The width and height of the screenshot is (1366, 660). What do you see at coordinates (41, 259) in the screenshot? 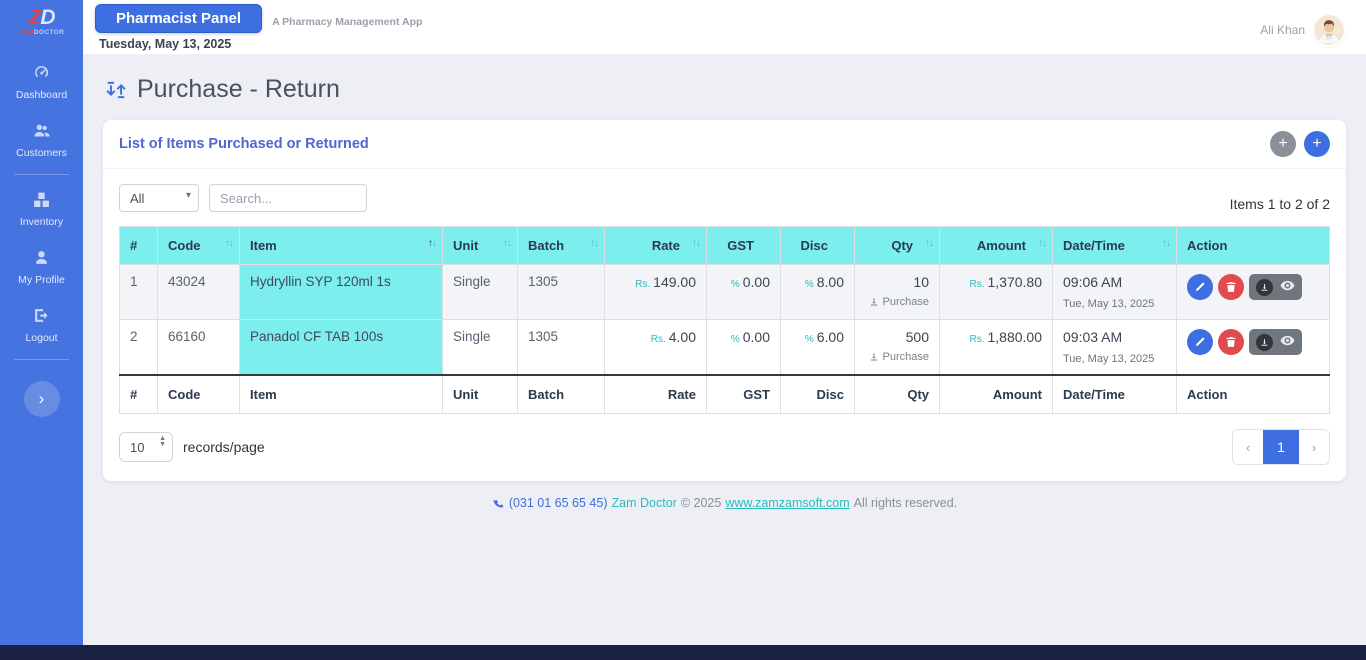
I see `profile-icon` at bounding box center [41, 259].